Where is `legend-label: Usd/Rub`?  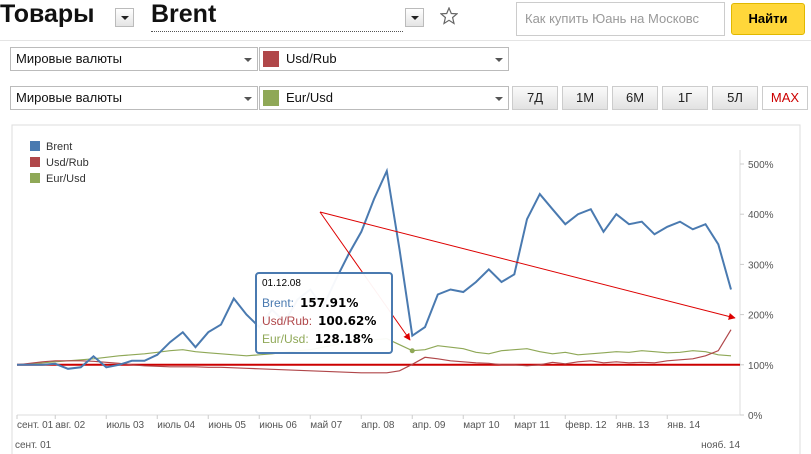
legend-label: Usd/Rub is located at coordinates (67, 163).